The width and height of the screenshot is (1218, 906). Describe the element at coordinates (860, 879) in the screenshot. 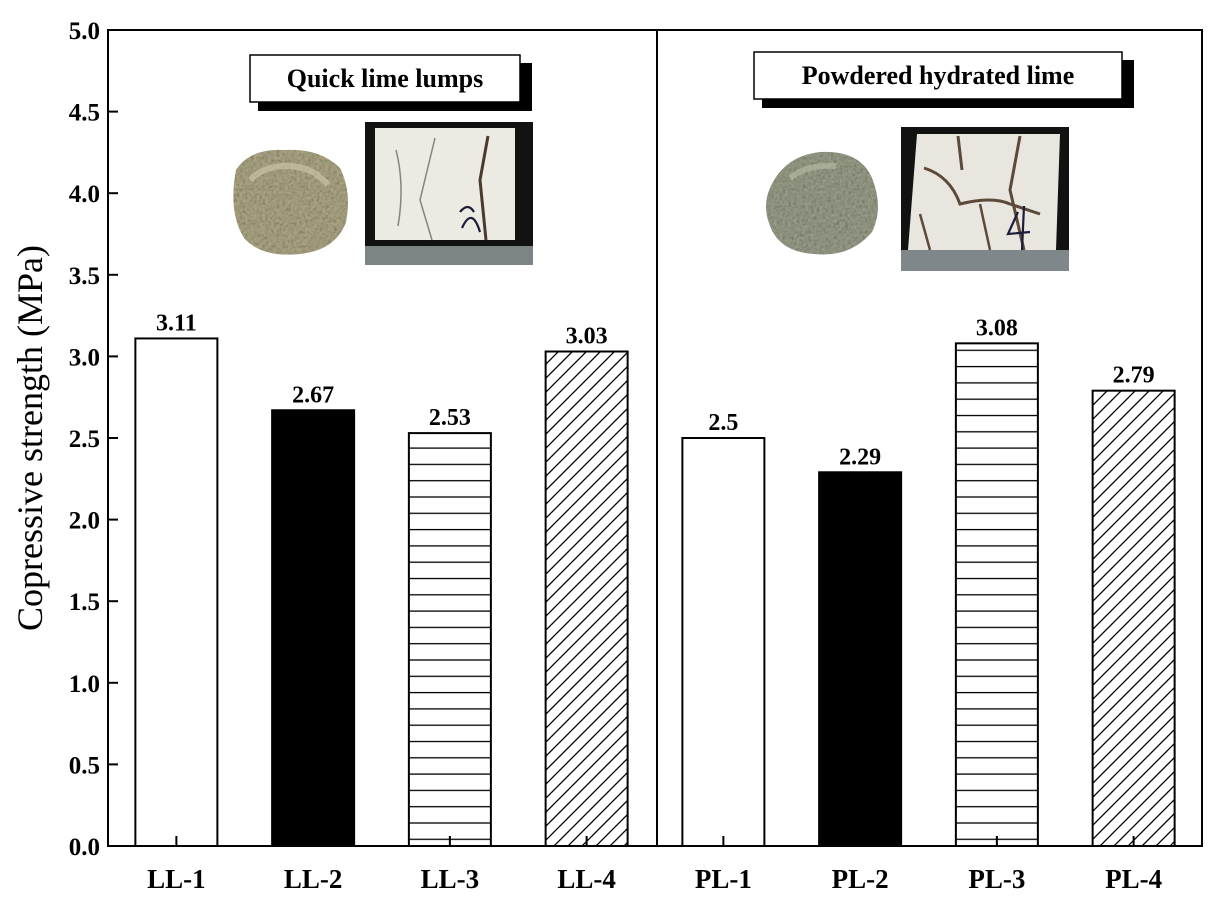

I see `x-tick-label-pl-2: PL-2` at that location.